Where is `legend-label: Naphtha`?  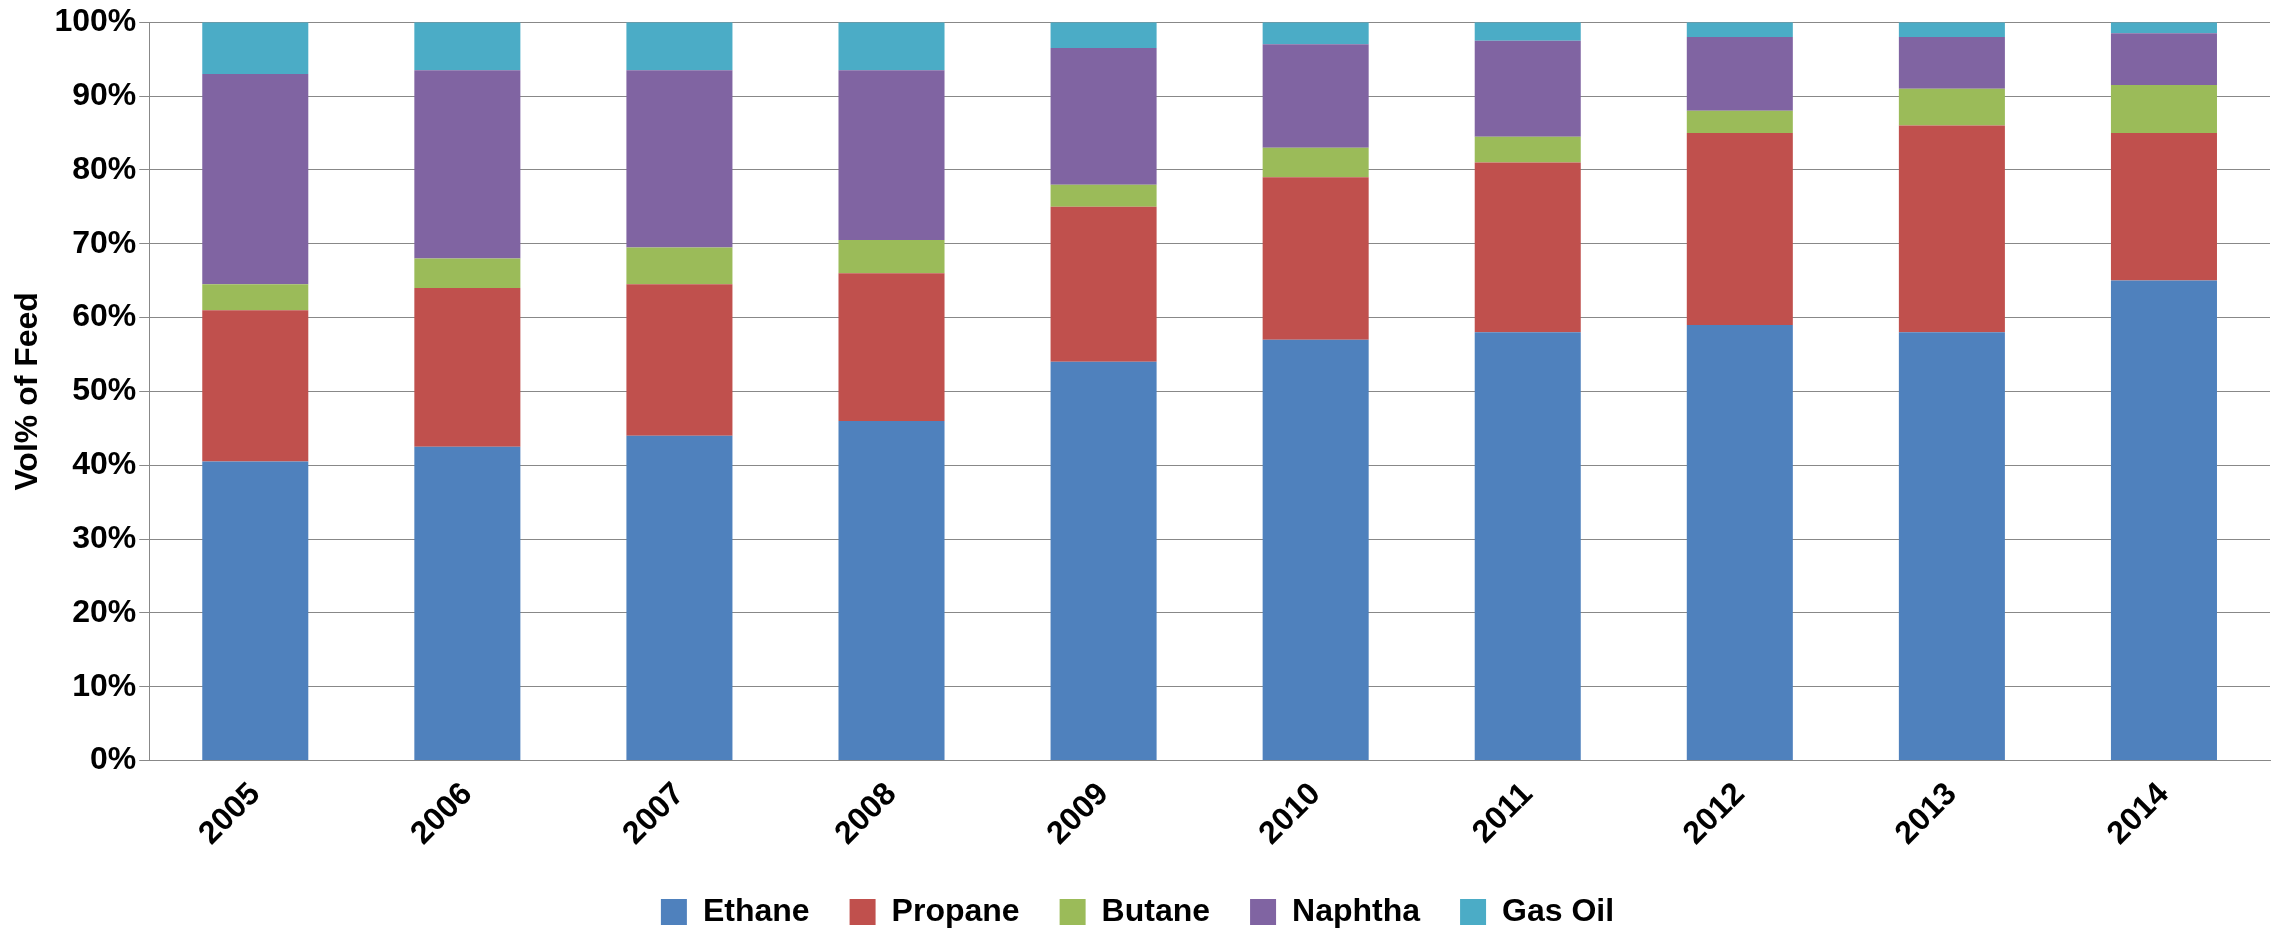 legend-label: Naphtha is located at coordinates (1356, 909).